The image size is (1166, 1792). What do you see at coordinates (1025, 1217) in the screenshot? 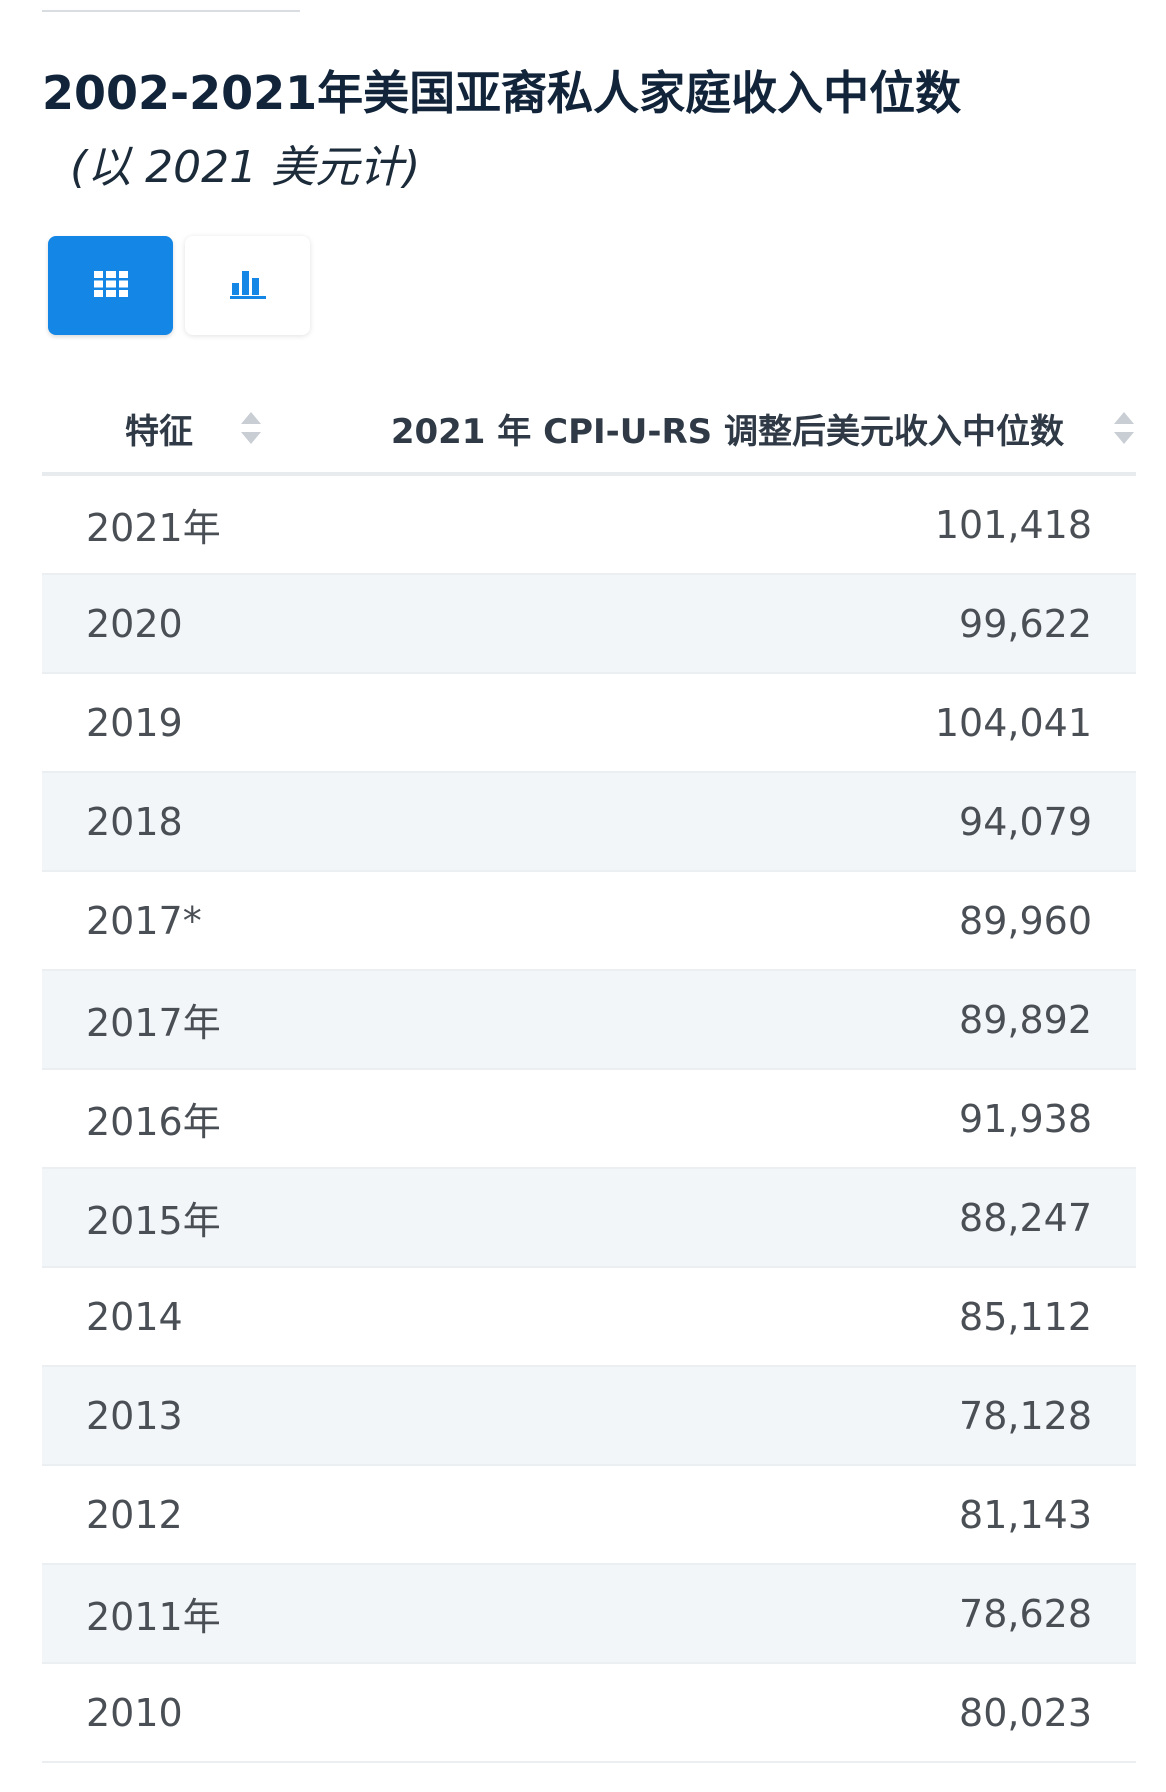
I see `row-value: 88,247` at bounding box center [1025, 1217].